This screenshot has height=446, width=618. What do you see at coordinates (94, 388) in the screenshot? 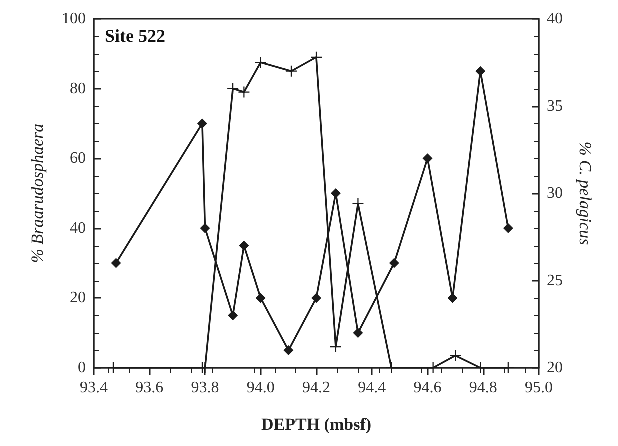
I see `x-tick-label: 93.4` at bounding box center [94, 388].